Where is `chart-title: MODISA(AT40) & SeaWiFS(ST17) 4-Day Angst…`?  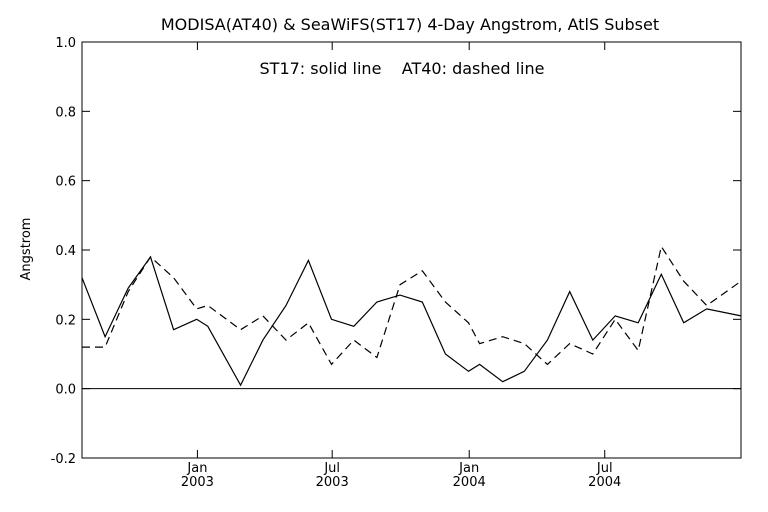 chart-title: MODISA(AT40) & SeaWiFS(ST17) 4-Day Angst… is located at coordinates (410, 24).